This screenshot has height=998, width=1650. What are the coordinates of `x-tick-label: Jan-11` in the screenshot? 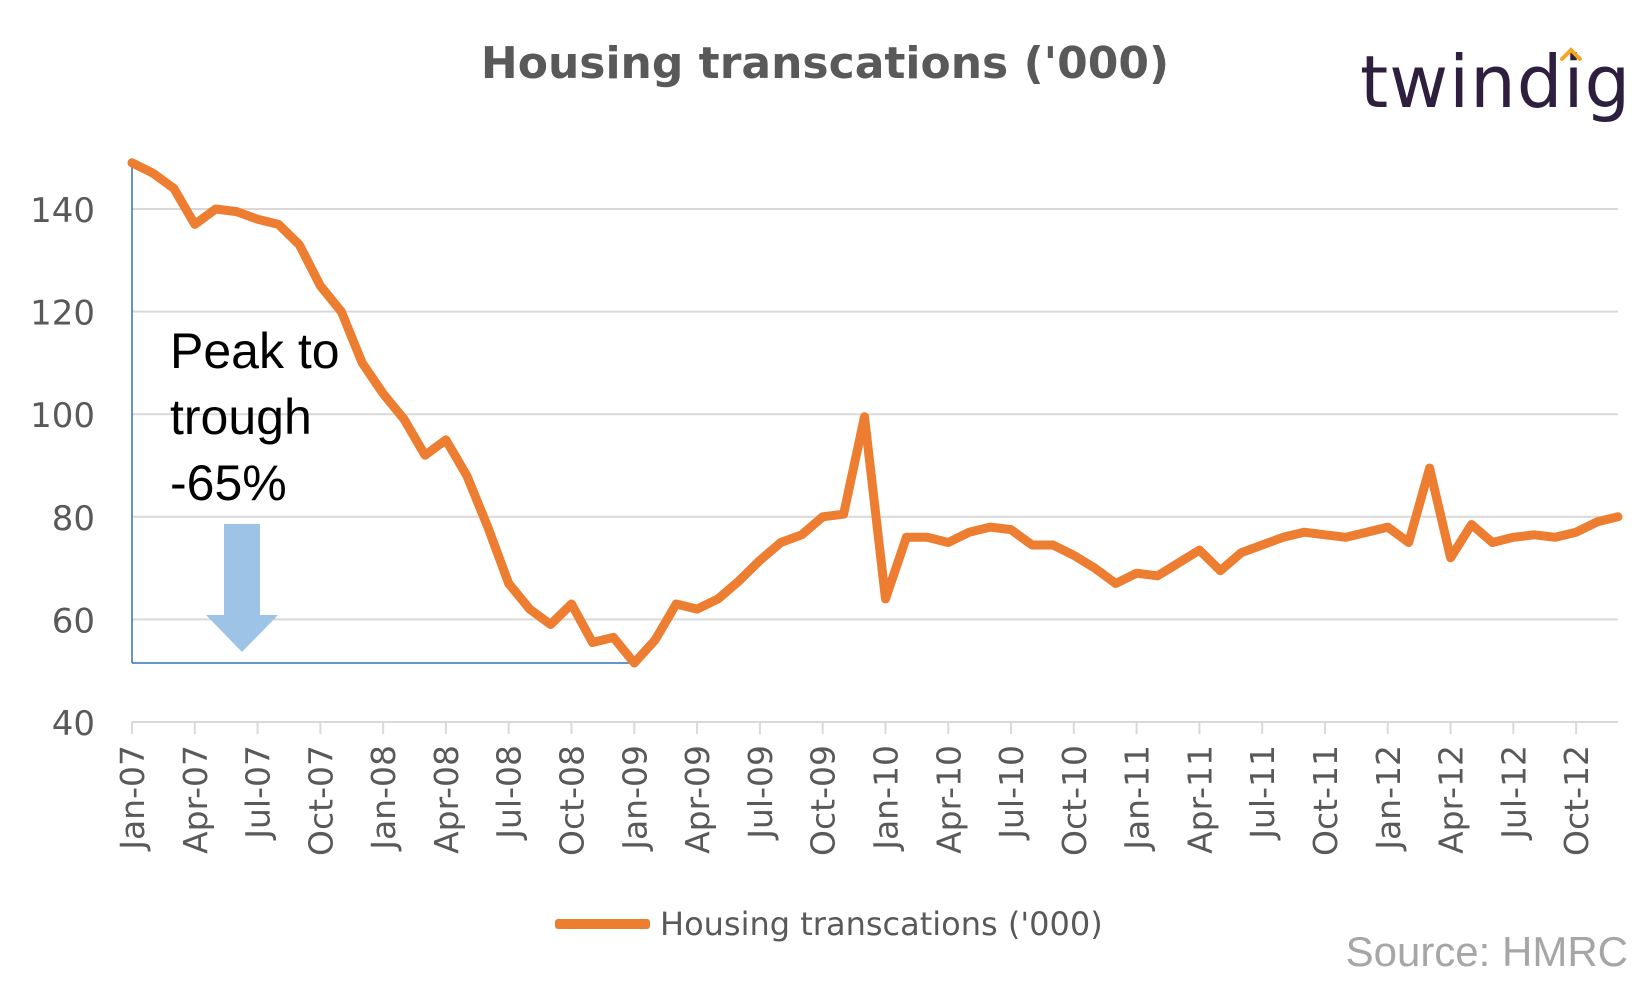 It's located at (1137, 798).